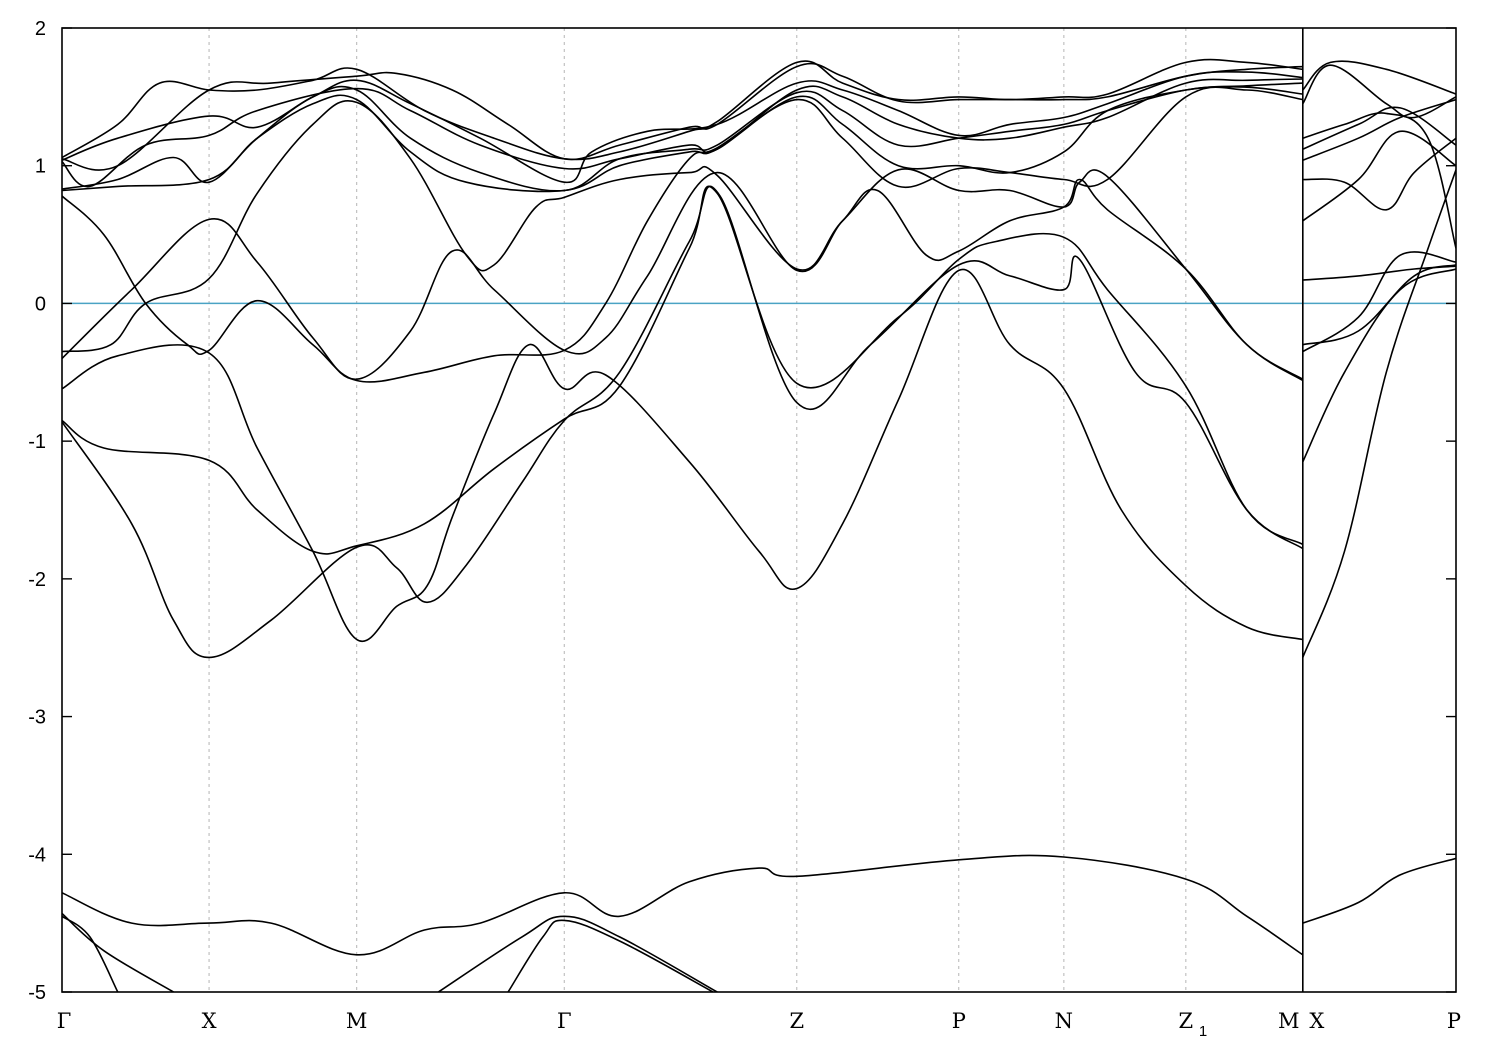  What do you see at coordinates (40, 304) in the screenshot?
I see `y-tick-label: 0` at bounding box center [40, 304].